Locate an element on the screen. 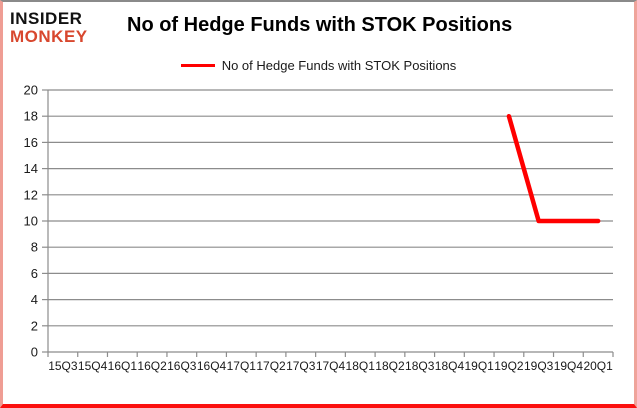 Image resolution: width=637 pixels, height=408 pixels. y-tick-label: 16 is located at coordinates (31, 142).